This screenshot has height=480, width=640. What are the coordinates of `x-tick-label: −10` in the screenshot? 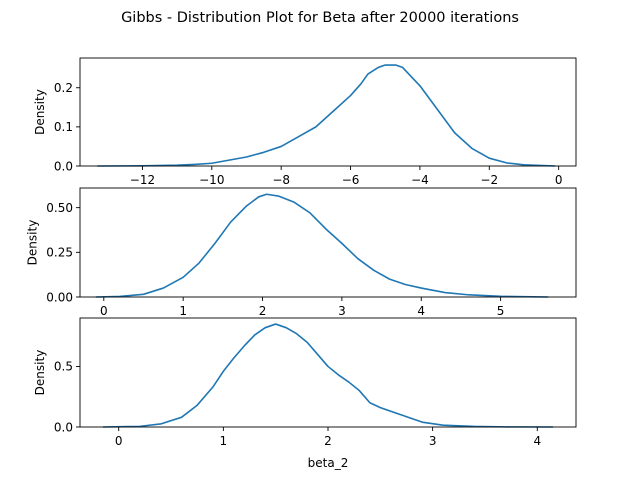 It's located at (211, 180).